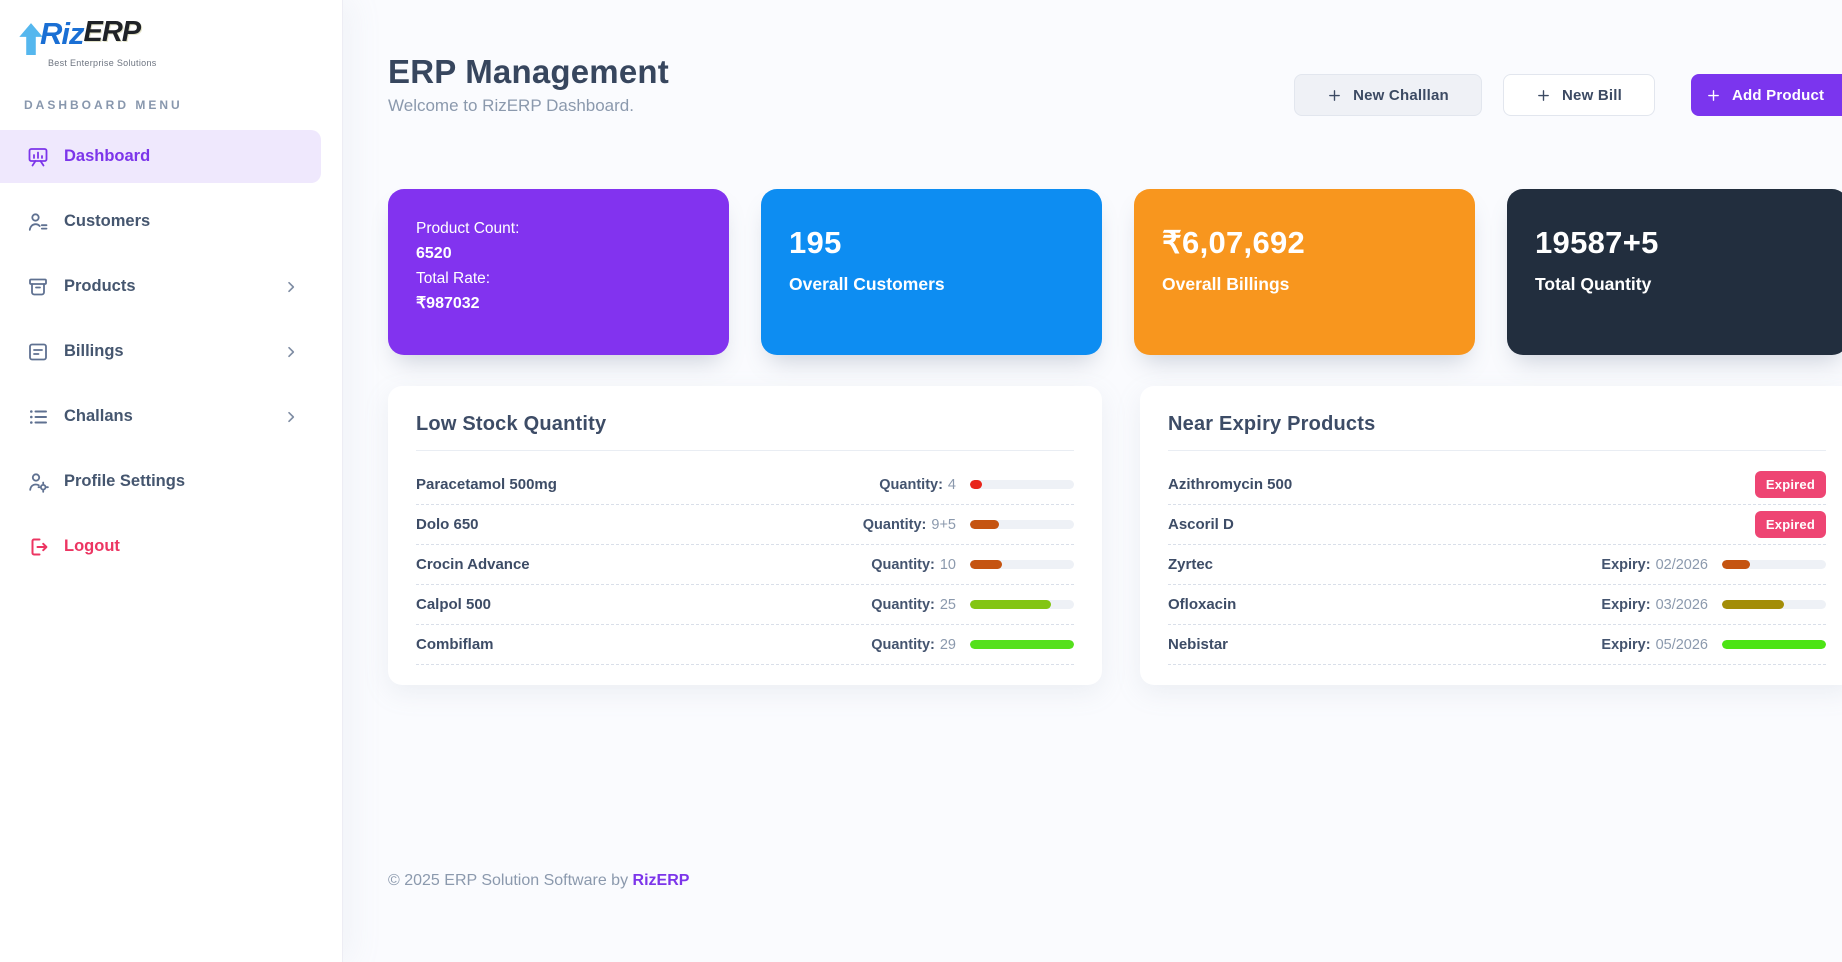 This screenshot has width=1842, height=962. I want to click on row-meta: Expiry: 03/2026, so click(1713, 605).